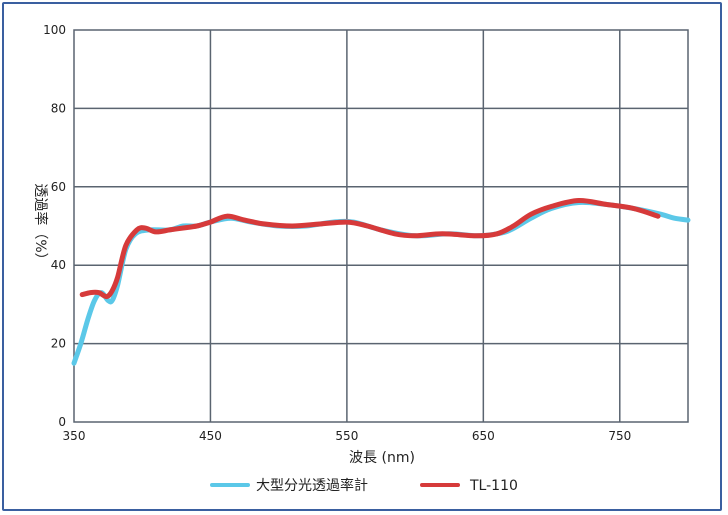 This screenshot has height=515, width=728. I want to click on x-axis-title: 波長 (nm), so click(382, 458).